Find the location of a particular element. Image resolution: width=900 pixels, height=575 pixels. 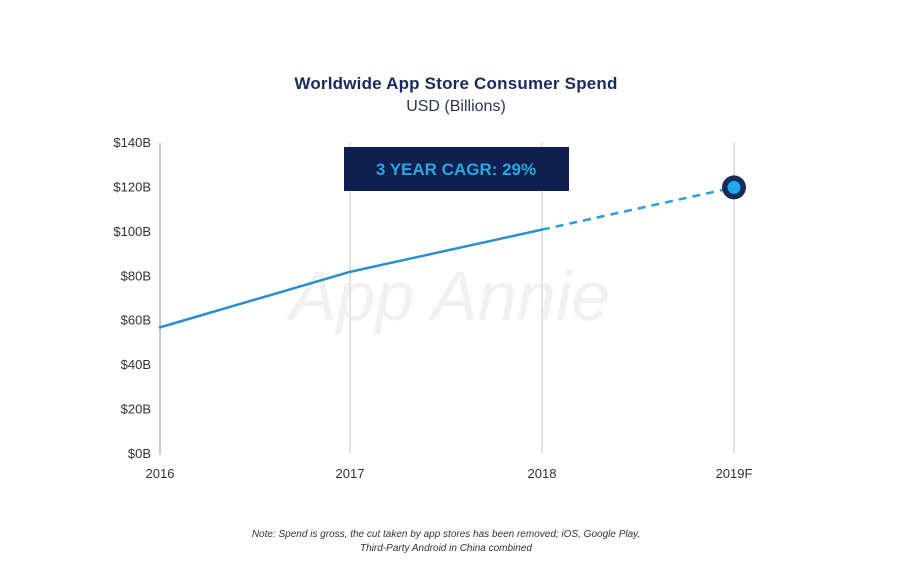

y-tick-label: $0B is located at coordinates (139, 453).